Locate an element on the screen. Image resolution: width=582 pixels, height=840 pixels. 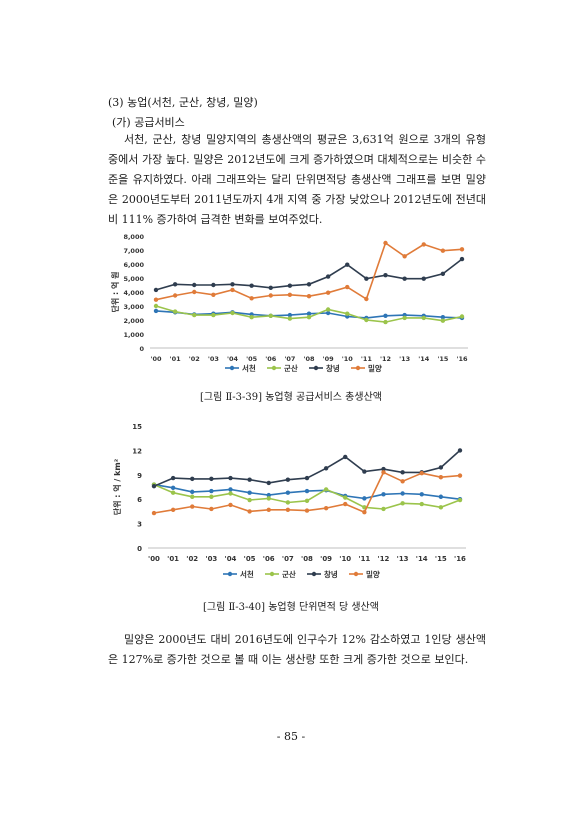
x-tick-label: '15 is located at coordinates (441, 559).